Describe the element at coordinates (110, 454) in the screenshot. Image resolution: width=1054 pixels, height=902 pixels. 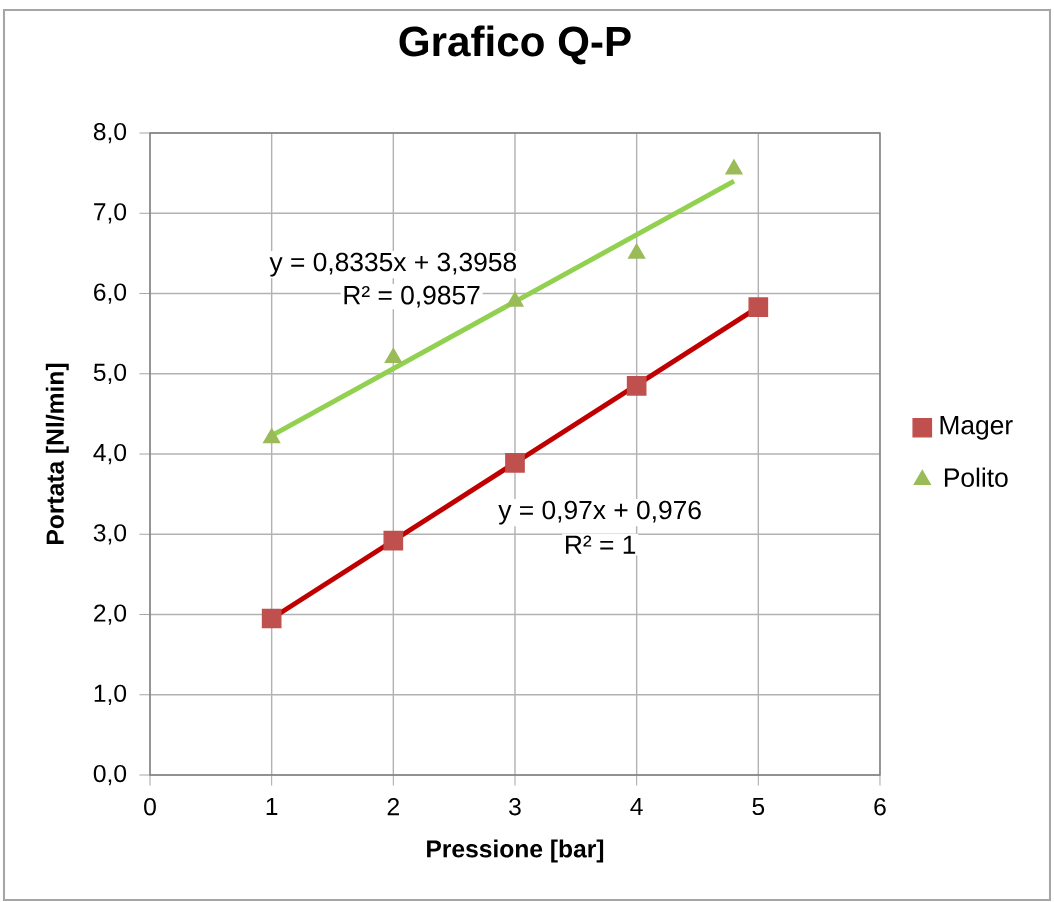
I see `y-tick-label: 4,0` at that location.